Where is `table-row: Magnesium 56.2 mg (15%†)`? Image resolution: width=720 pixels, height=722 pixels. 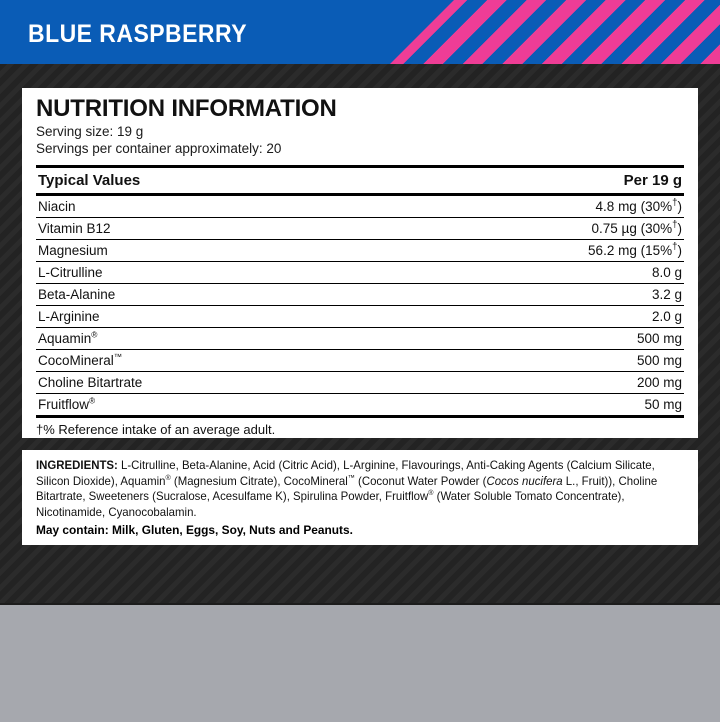 table-row: Magnesium 56.2 mg (15%†) is located at coordinates (360, 251).